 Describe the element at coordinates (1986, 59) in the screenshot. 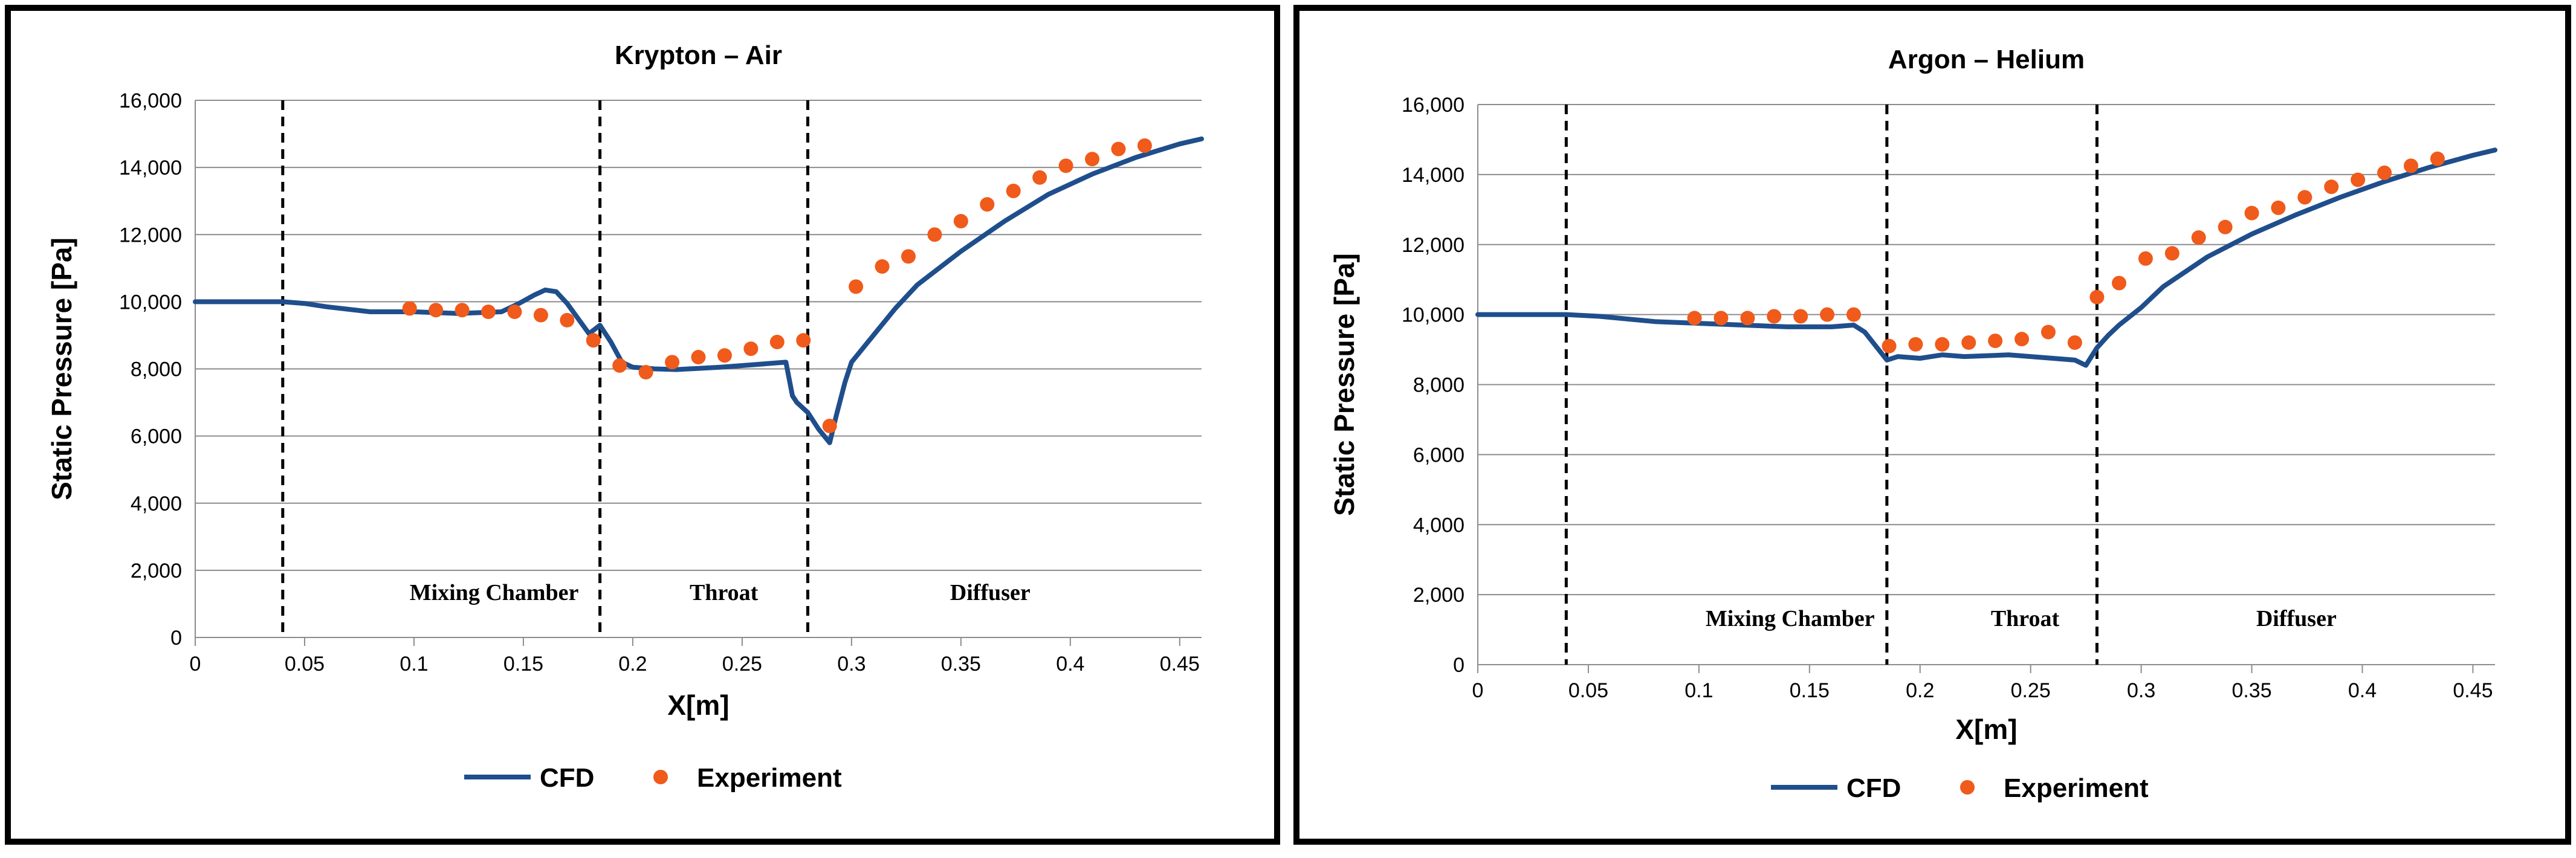

I see `chart-title: Argon – Helium` at that location.